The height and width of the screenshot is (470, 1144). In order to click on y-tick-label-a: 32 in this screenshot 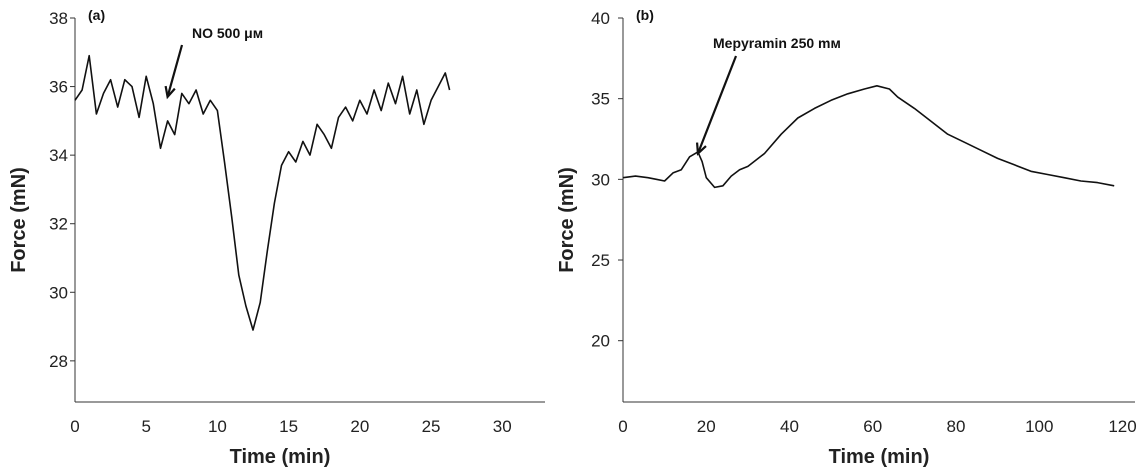, I will do `click(58, 224)`.